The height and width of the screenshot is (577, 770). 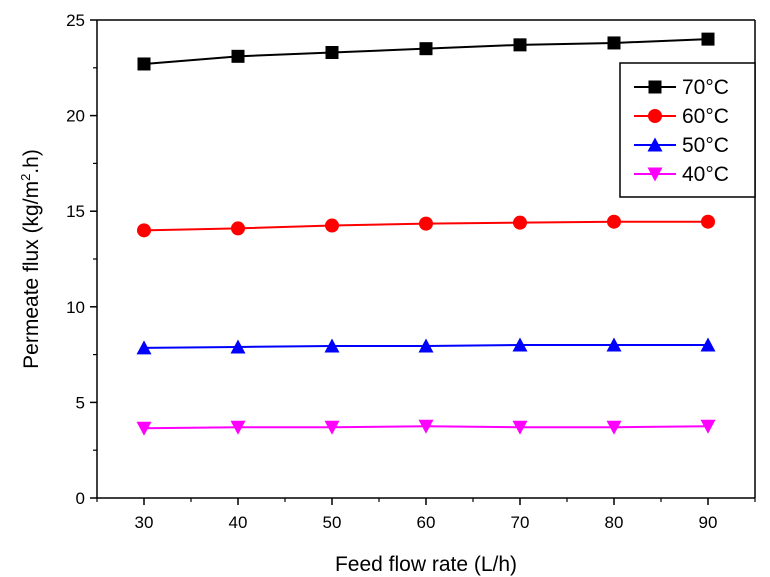 I want to click on y-axis-label: Permeate flux (kg/m2.h), so click(x=30, y=259).